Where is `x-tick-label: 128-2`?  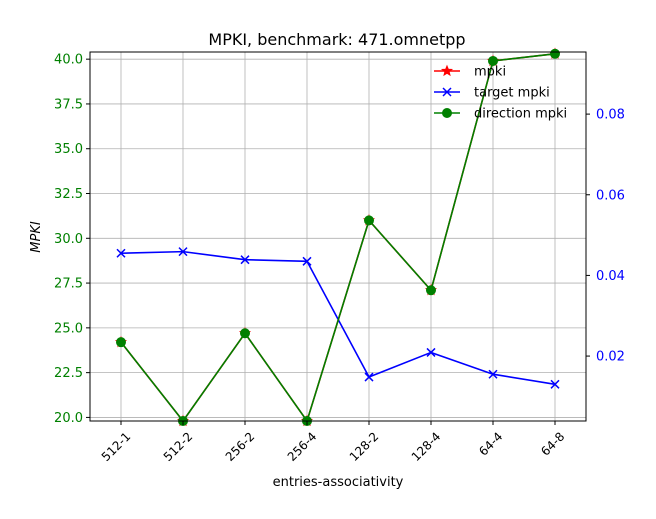 x-tick-label: 128-2 is located at coordinates (364, 446).